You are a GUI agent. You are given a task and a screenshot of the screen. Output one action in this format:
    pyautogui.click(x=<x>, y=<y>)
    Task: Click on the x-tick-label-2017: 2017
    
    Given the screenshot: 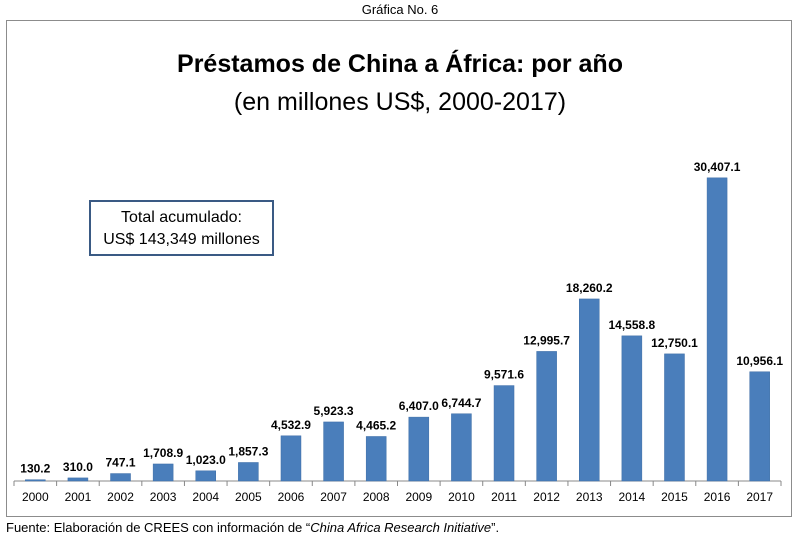 What is the action you would take?
    pyautogui.click(x=759, y=497)
    